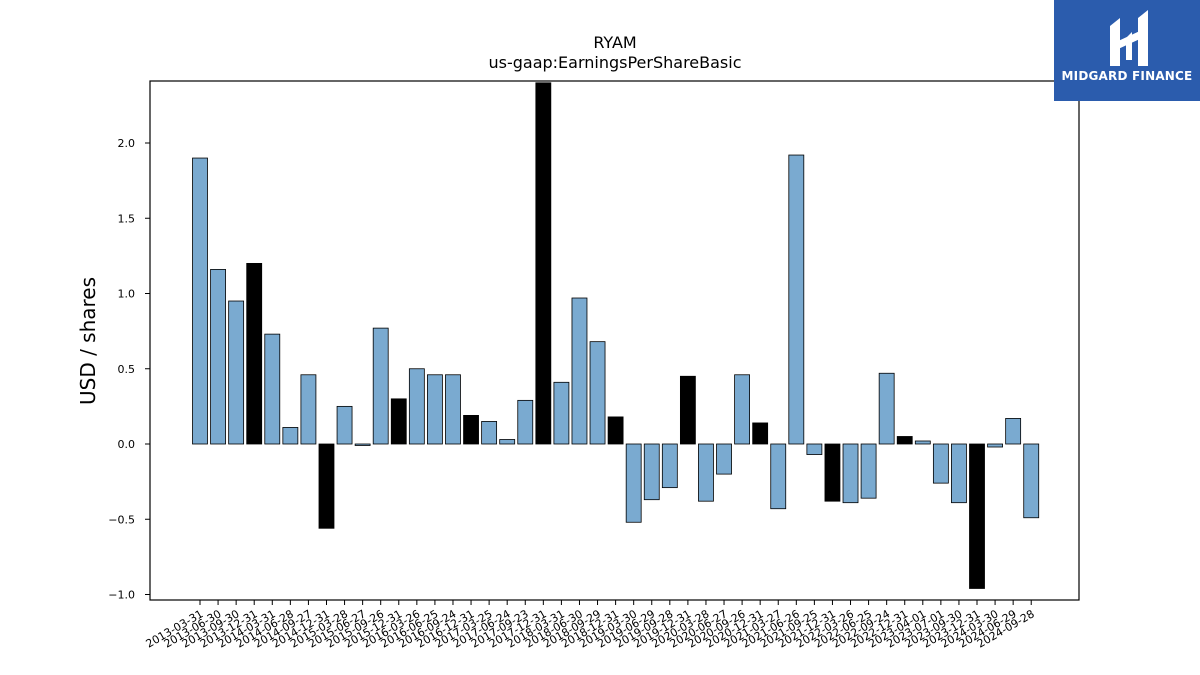 Image resolution: width=1200 pixels, height=675 pixels. I want to click on y-tick-label: 1.5, so click(127, 218).